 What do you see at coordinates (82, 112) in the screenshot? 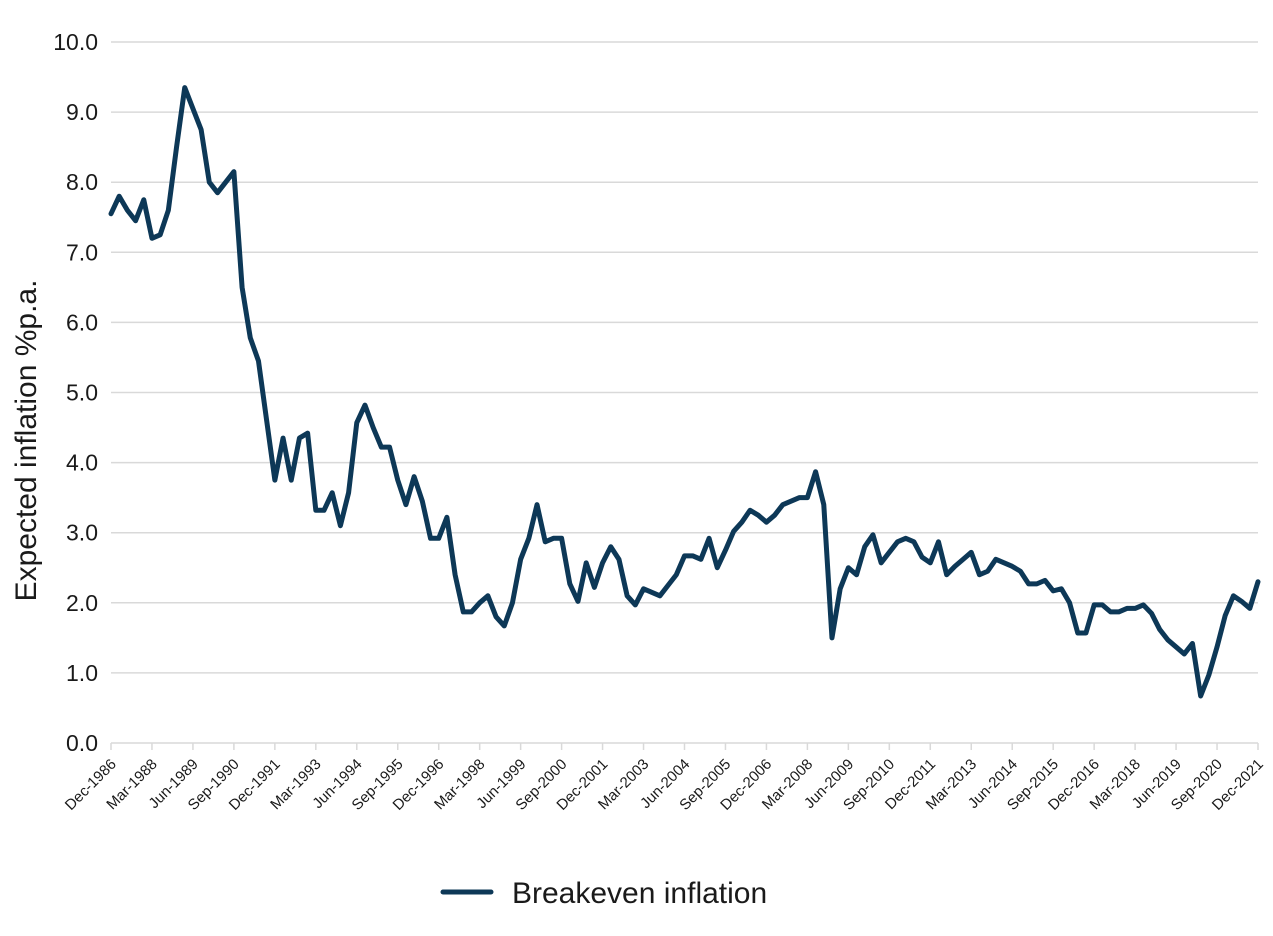
I see `y-tick-label: 9.0` at bounding box center [82, 112].